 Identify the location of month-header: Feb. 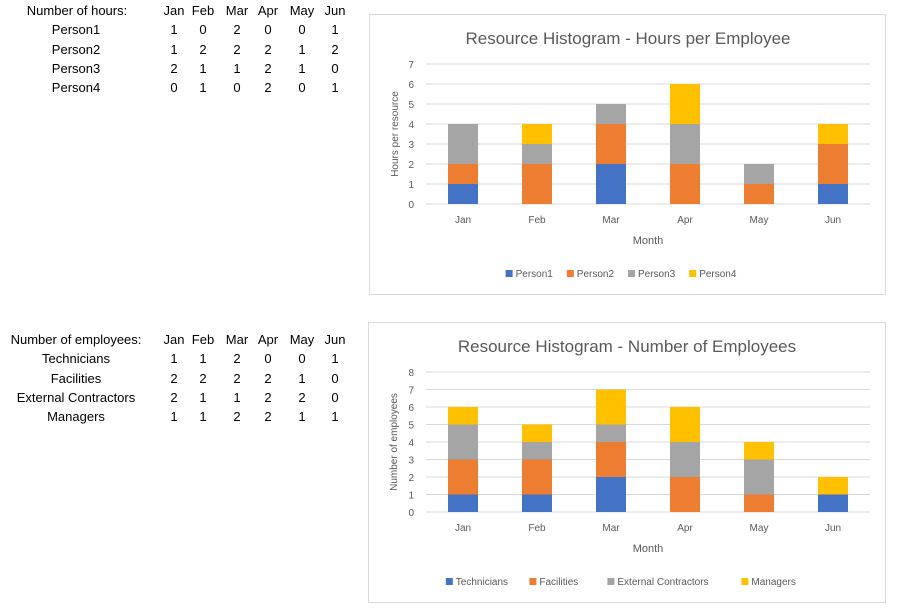
(203, 10).